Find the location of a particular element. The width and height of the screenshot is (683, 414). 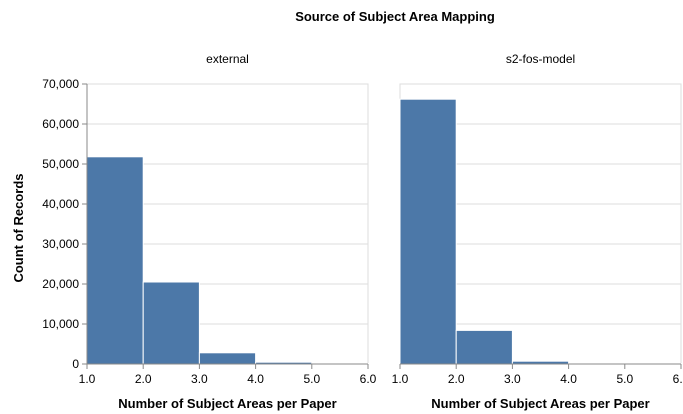

y-tick-label: 10,000 is located at coordinates (60, 324).